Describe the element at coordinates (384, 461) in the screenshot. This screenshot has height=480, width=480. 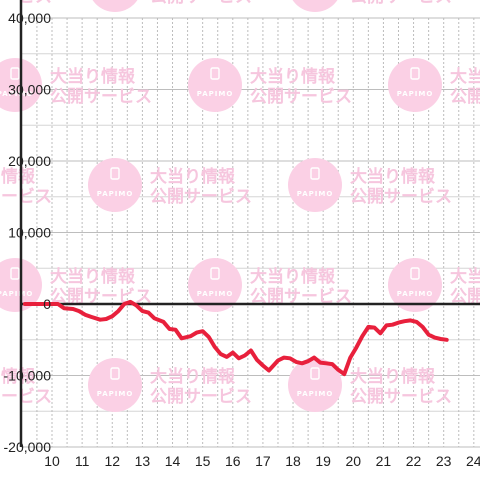
I see `x-tick-label: 21` at that location.